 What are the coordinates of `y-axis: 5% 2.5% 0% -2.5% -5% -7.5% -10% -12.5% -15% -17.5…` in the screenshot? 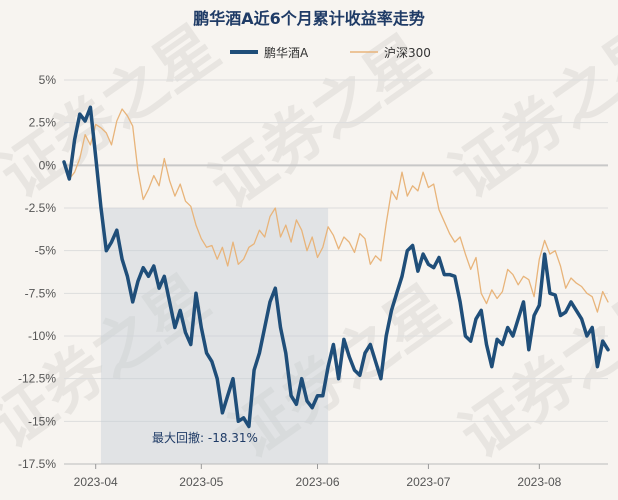 It's located at (37, 272).